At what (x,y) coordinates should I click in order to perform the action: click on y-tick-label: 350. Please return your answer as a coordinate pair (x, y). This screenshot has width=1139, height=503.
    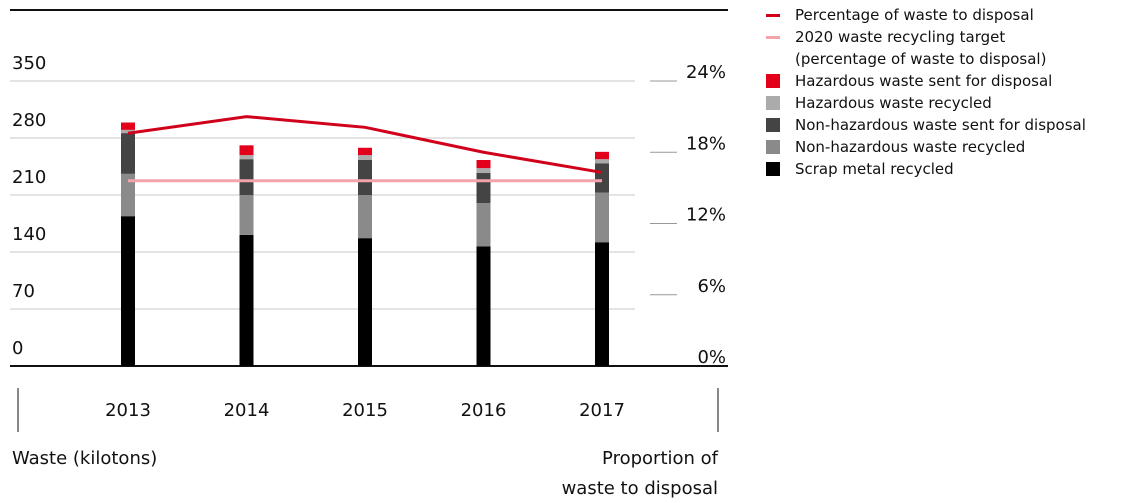
    Looking at the image, I should click on (29, 63).